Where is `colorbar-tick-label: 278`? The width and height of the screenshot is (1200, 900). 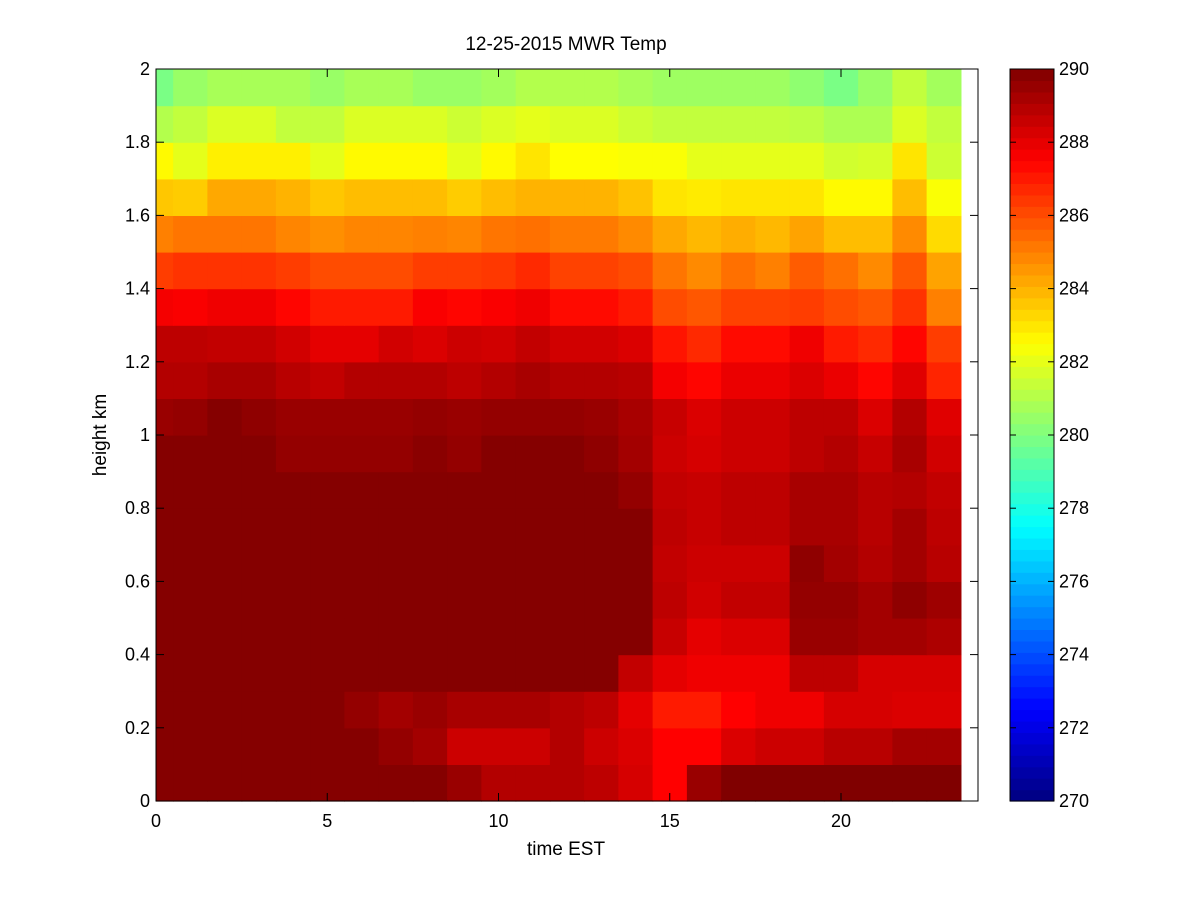
colorbar-tick-label: 278 is located at coordinates (1074, 508).